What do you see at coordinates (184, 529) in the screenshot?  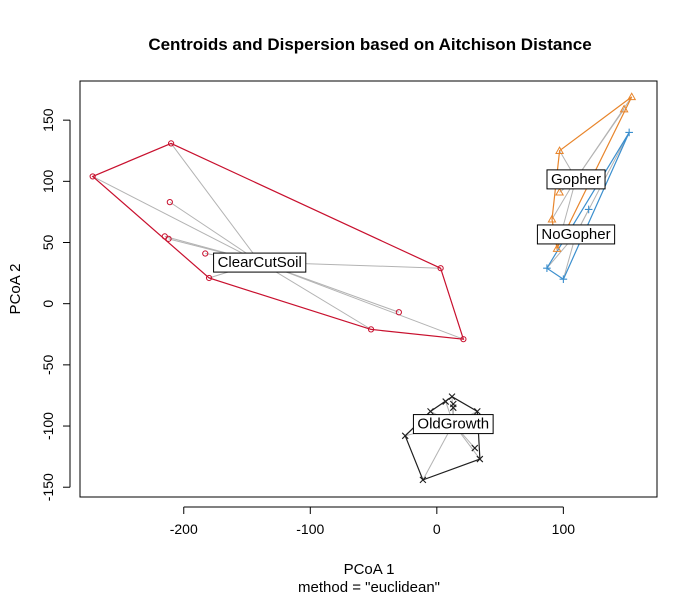 I see `x-tick-label: -200` at bounding box center [184, 529].